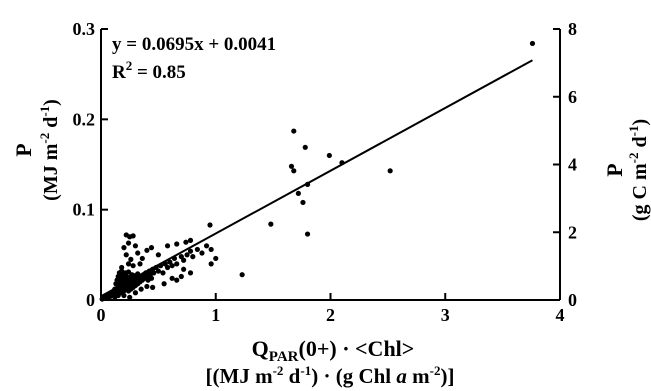  What do you see at coordinates (84, 210) in the screenshot?
I see `y-tick-label: 0.1` at bounding box center [84, 210].